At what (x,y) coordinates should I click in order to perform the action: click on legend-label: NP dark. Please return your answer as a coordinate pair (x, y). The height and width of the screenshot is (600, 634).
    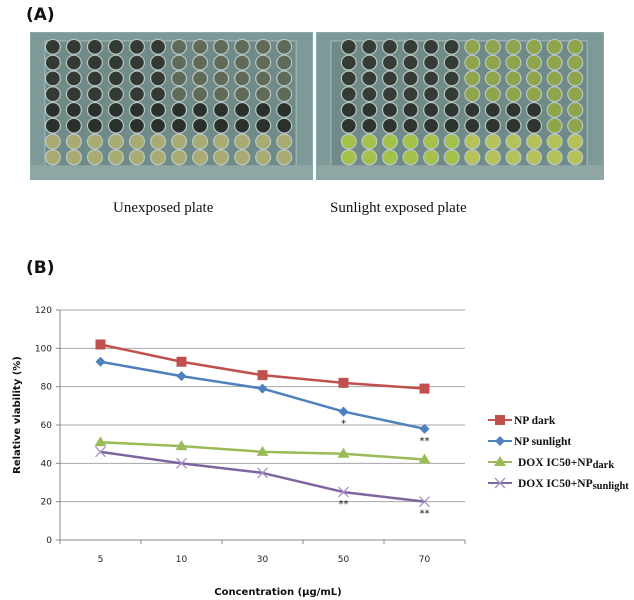
    Looking at the image, I should click on (535, 421).